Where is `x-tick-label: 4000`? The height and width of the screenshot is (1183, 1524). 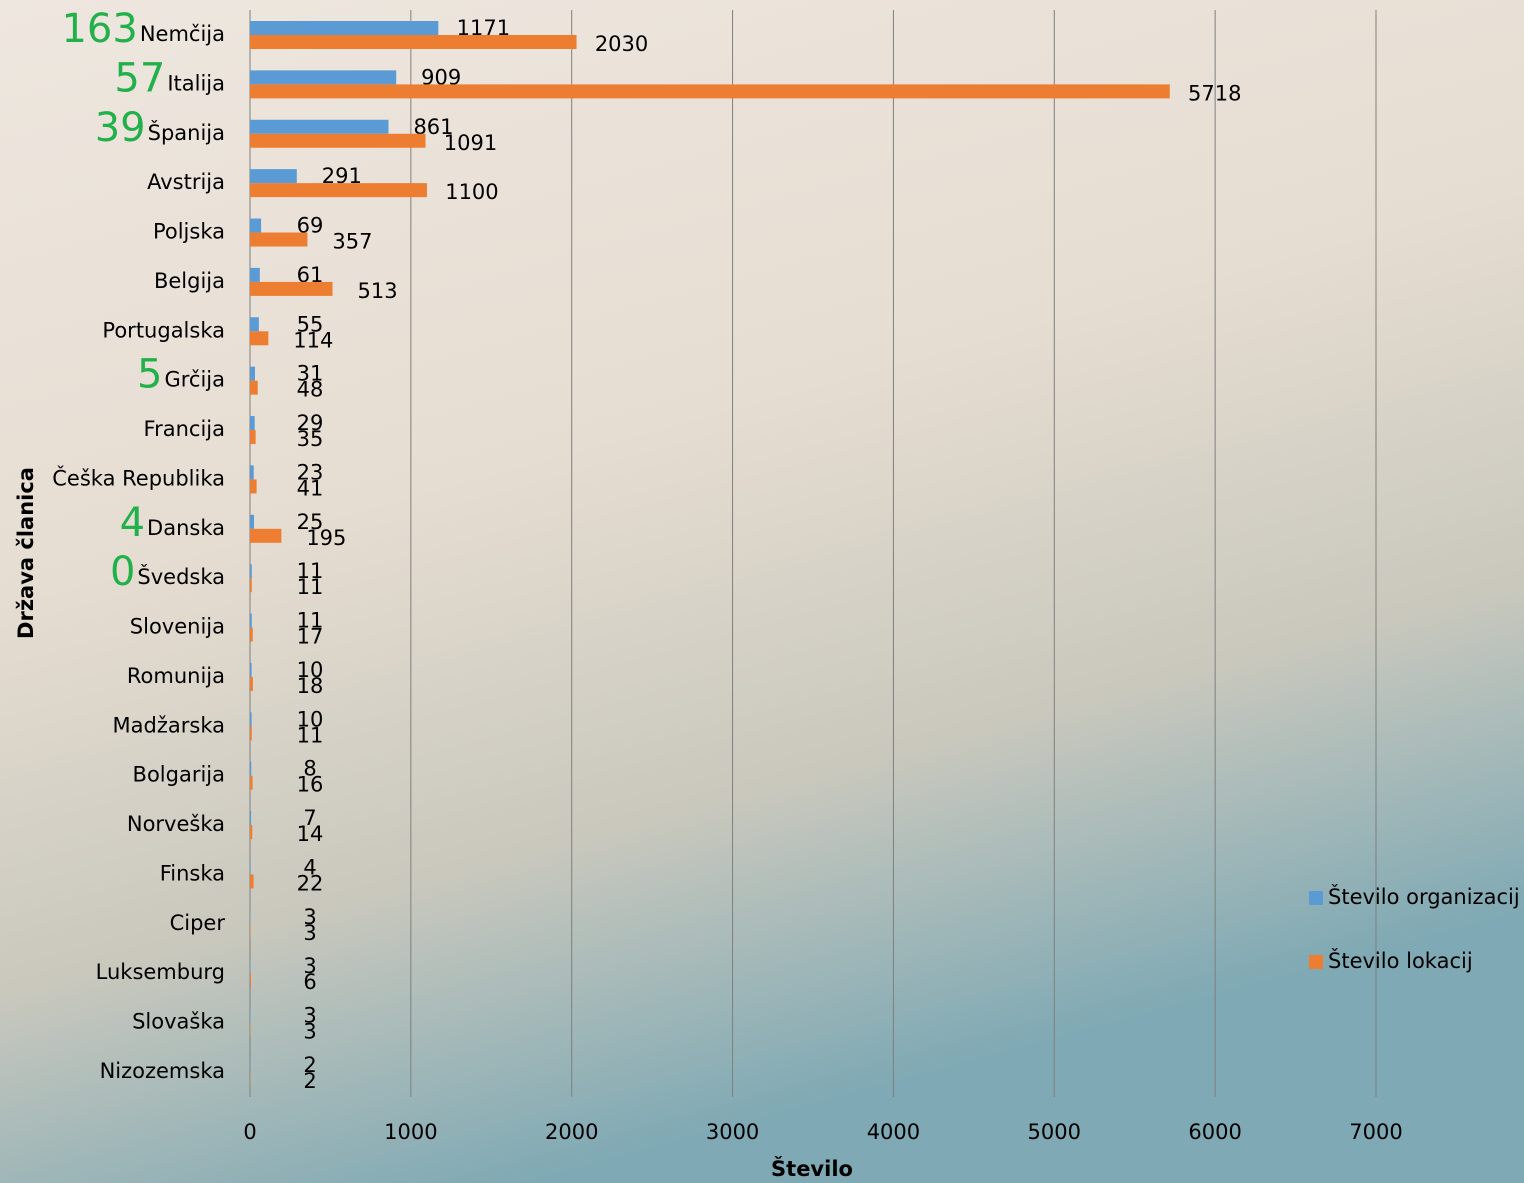
x-tick-label: 4000 is located at coordinates (893, 1132).